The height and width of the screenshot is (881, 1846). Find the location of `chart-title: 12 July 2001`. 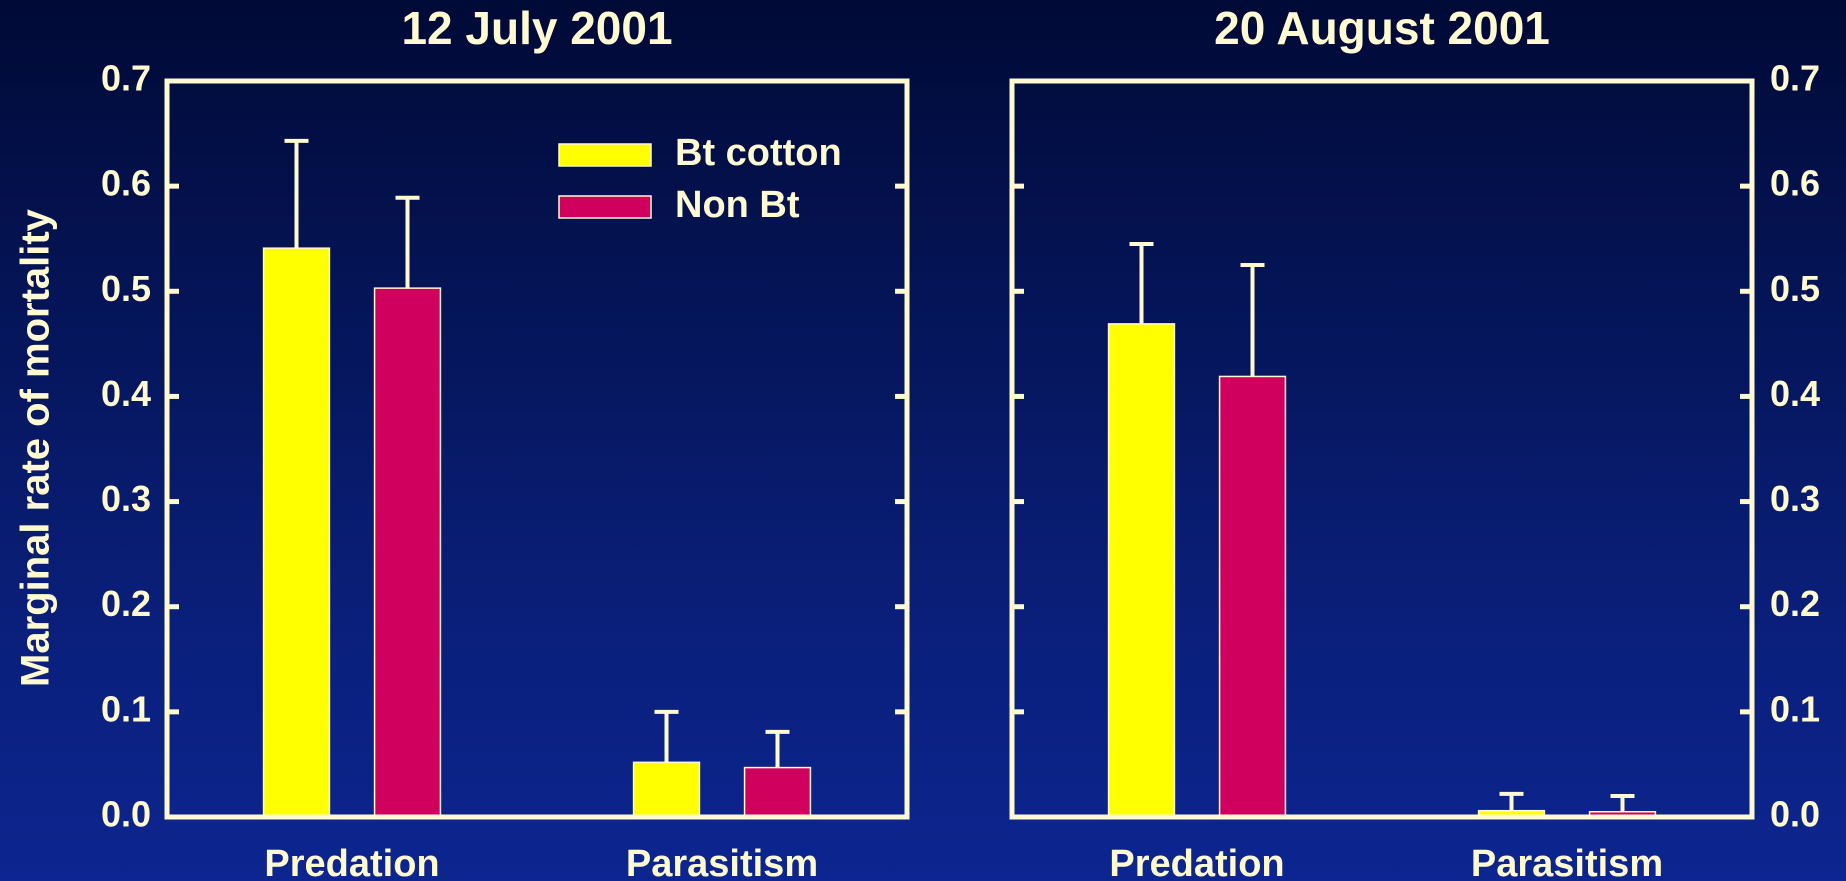

chart-title: 12 July 2001 is located at coordinates (536, 28).